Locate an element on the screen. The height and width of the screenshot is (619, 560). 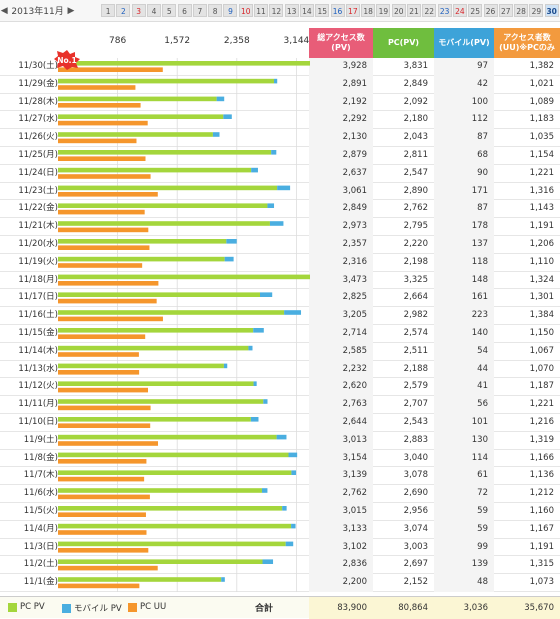
table-row: 11/18(月) 3,473 3,325 148 1,324 is located at coordinates (280, 280).